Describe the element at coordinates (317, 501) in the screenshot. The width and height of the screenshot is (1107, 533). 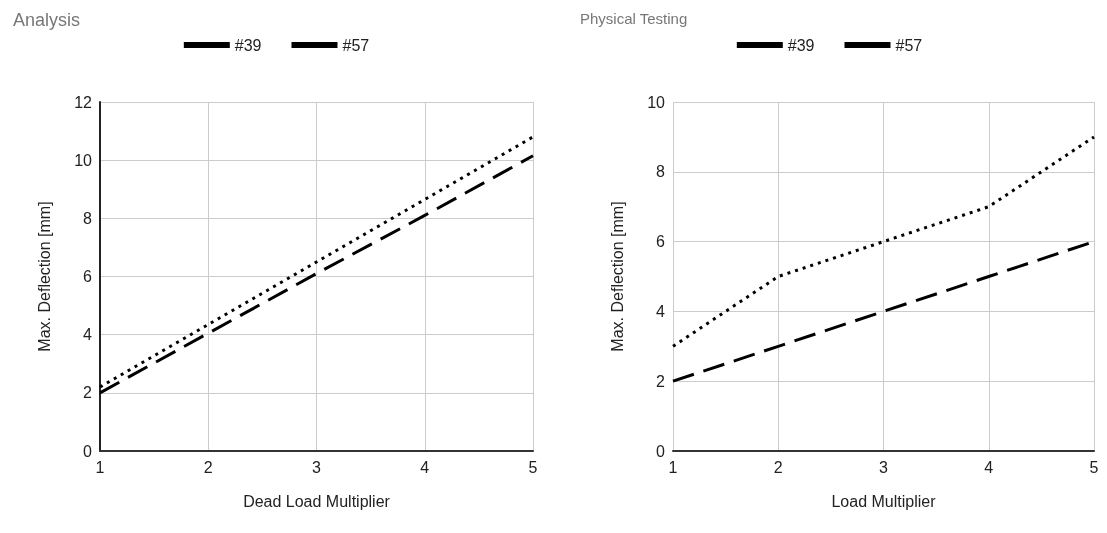
I see `x-axis-title: Dead Load Multiplier` at that location.